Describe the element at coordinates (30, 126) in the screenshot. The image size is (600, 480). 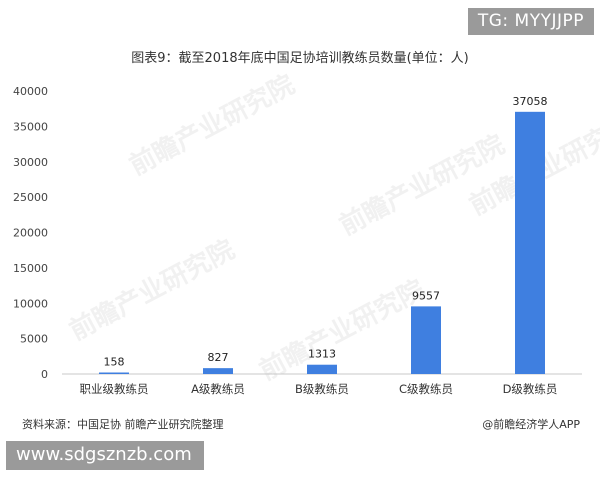
I see `y-tick-label: 35000` at that location.